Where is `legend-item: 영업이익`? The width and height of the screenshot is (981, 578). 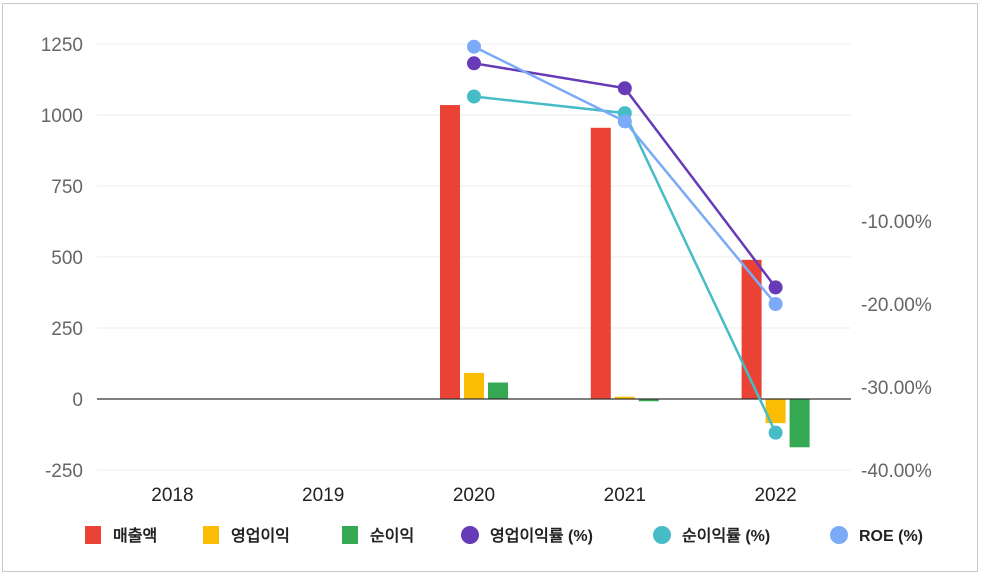
legend-item: 영업이익 is located at coordinates (246, 535).